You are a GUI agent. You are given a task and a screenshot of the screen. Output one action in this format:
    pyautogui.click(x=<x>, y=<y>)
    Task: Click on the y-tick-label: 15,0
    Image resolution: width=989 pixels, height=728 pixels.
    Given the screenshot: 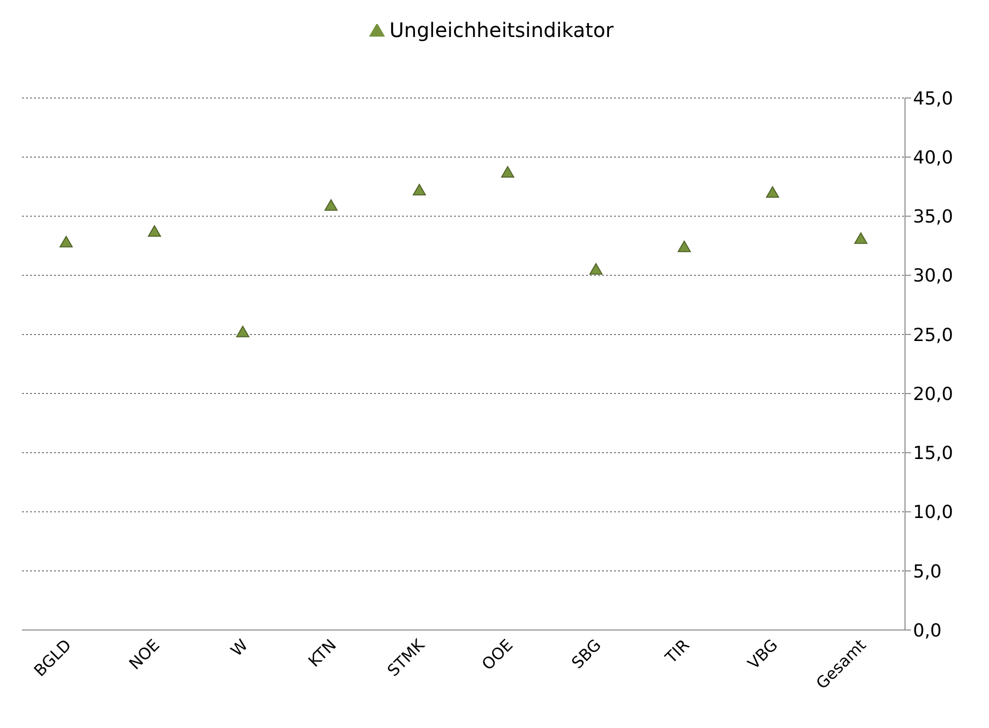 What is the action you would take?
    pyautogui.click(x=933, y=453)
    